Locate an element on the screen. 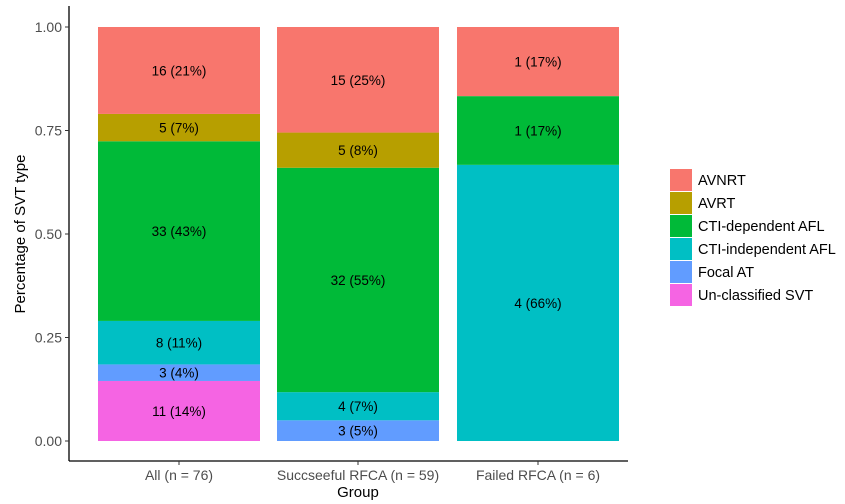 The image size is (845, 504). legend-label-cti-dependent-afl: CTI-dependent AFL is located at coordinates (761, 227).